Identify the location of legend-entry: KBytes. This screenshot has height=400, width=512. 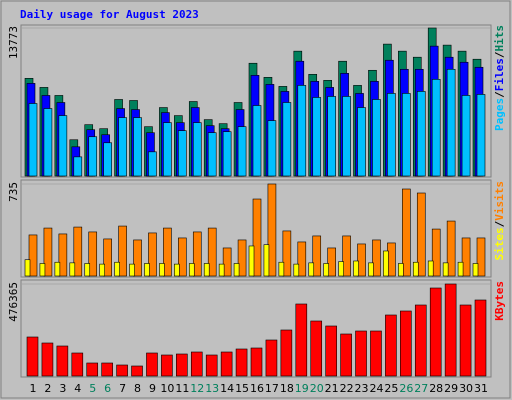
(499, 301).